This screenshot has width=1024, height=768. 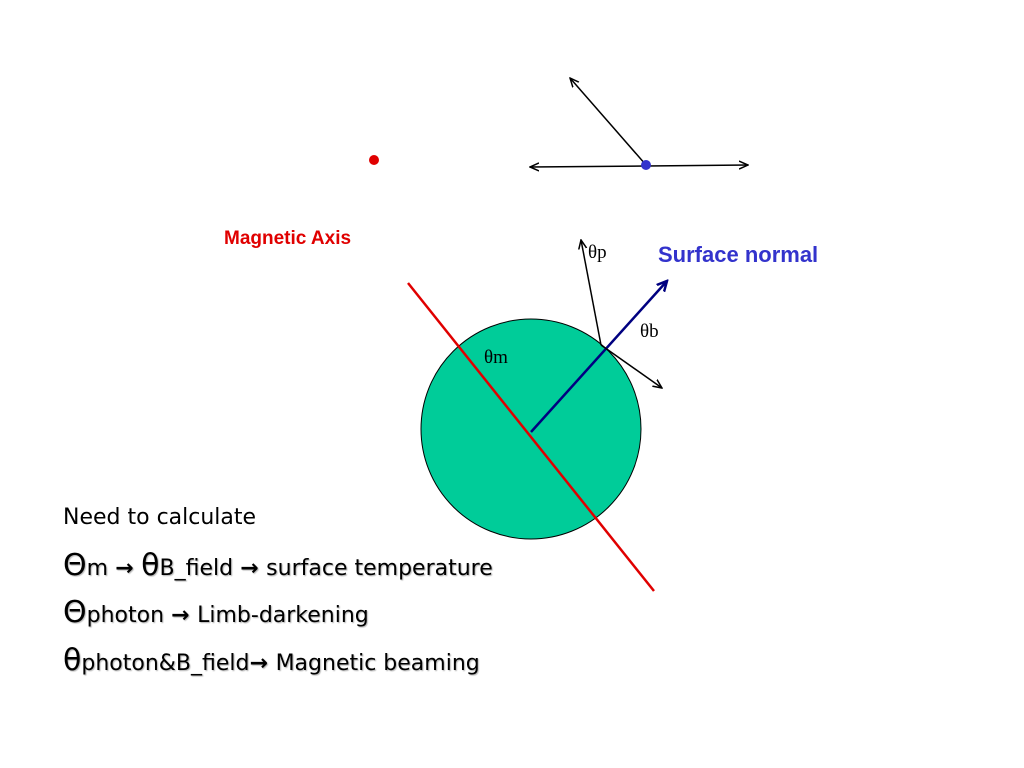 I want to click on heading: Need to calculate, so click(x=159, y=517).